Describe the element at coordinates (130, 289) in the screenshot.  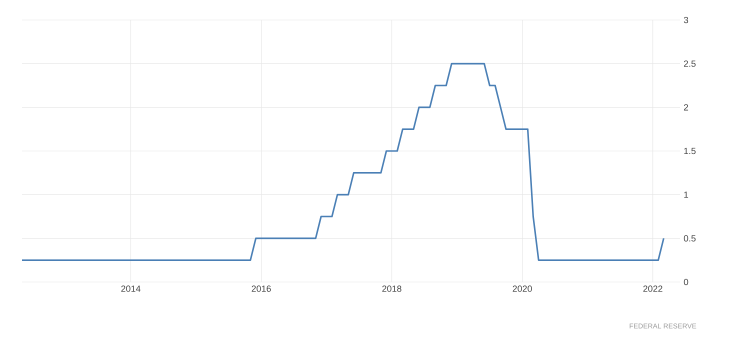
I see `x-tick-label: 2014` at that location.